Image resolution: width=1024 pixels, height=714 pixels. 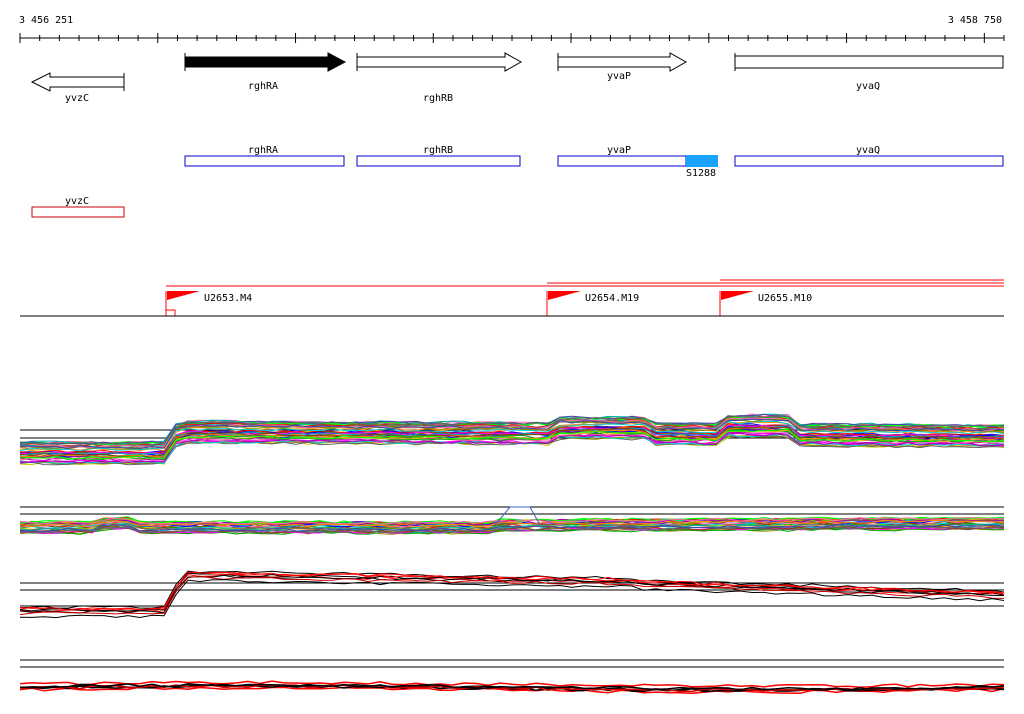 I want to click on gene-arrow-rghRA, so click(x=265, y=62).